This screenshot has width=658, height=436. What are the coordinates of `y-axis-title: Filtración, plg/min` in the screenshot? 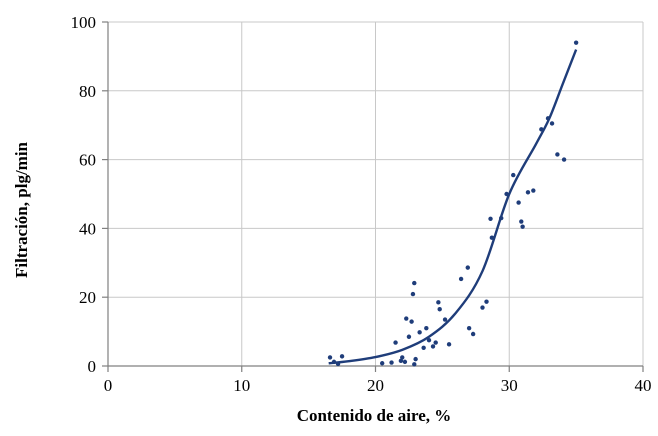 It's located at (21, 209).